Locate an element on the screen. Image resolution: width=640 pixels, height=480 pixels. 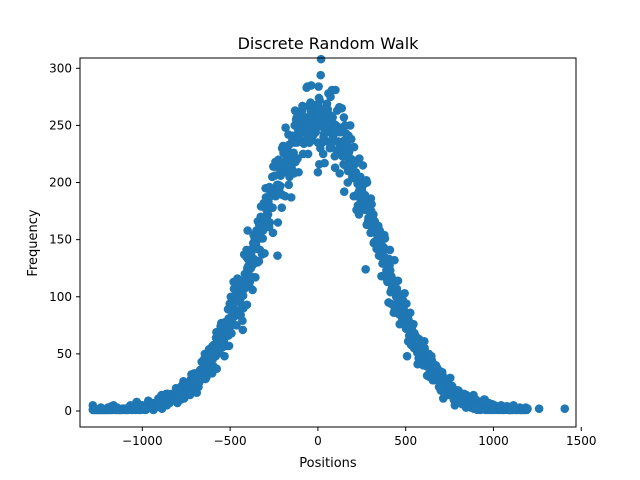
y-tick-label: 150 is located at coordinates (60, 240).